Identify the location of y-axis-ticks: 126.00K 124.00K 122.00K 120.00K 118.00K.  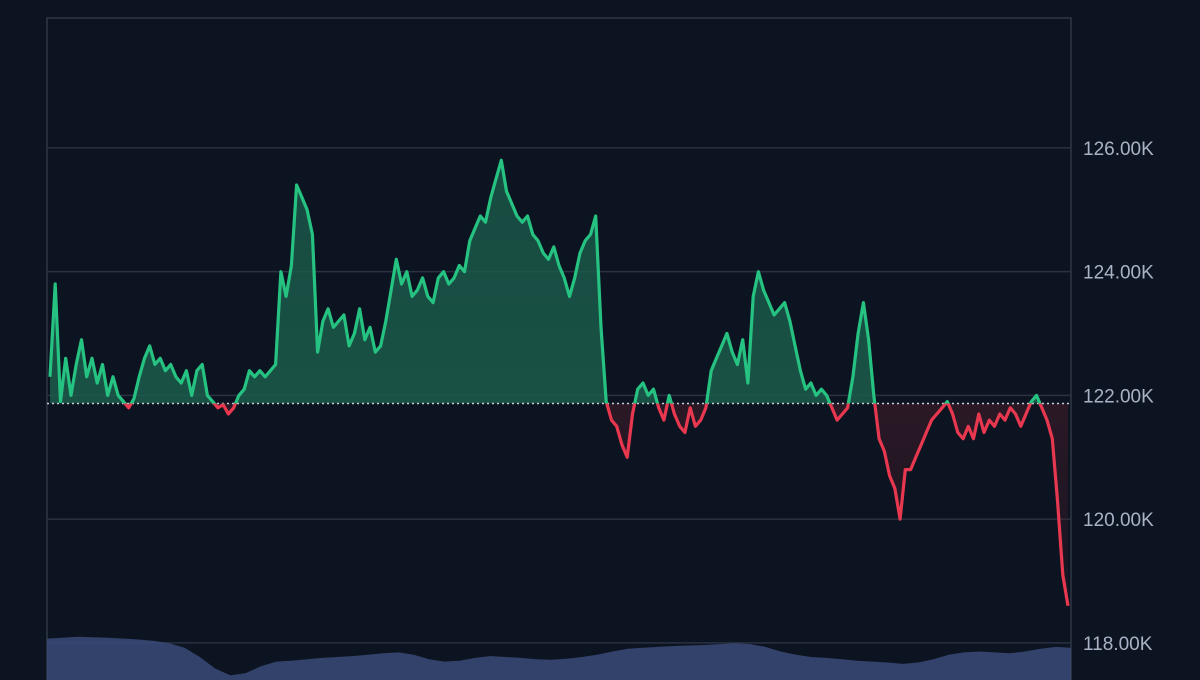
(1118, 397).